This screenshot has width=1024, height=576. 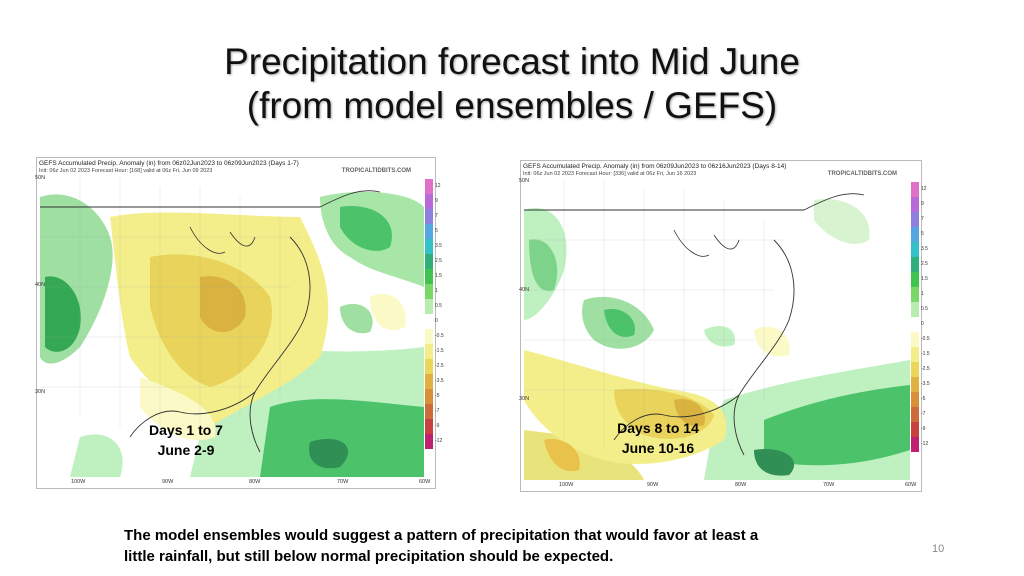 What do you see at coordinates (512, 105) in the screenshot?
I see `title-line-2: (from model ensembles / GEFS)` at bounding box center [512, 105].